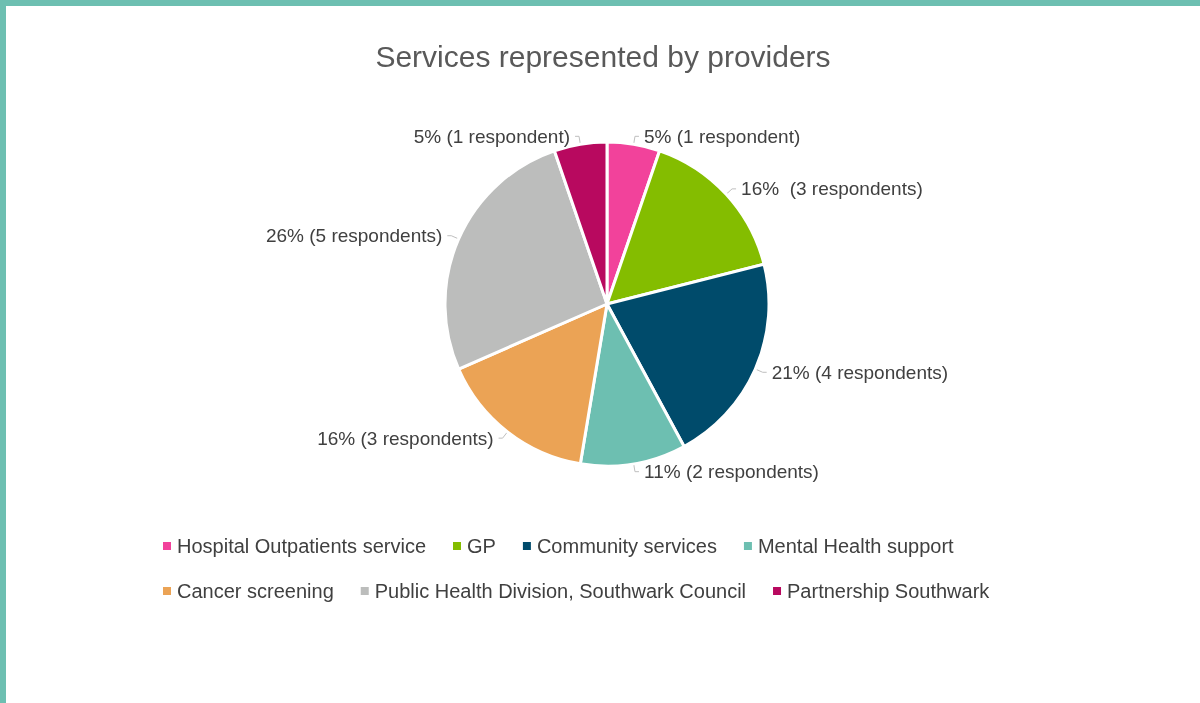 This screenshot has width=1200, height=703. What do you see at coordinates (889, 591) in the screenshot?
I see `legend-label: Partnership Southwark` at bounding box center [889, 591].